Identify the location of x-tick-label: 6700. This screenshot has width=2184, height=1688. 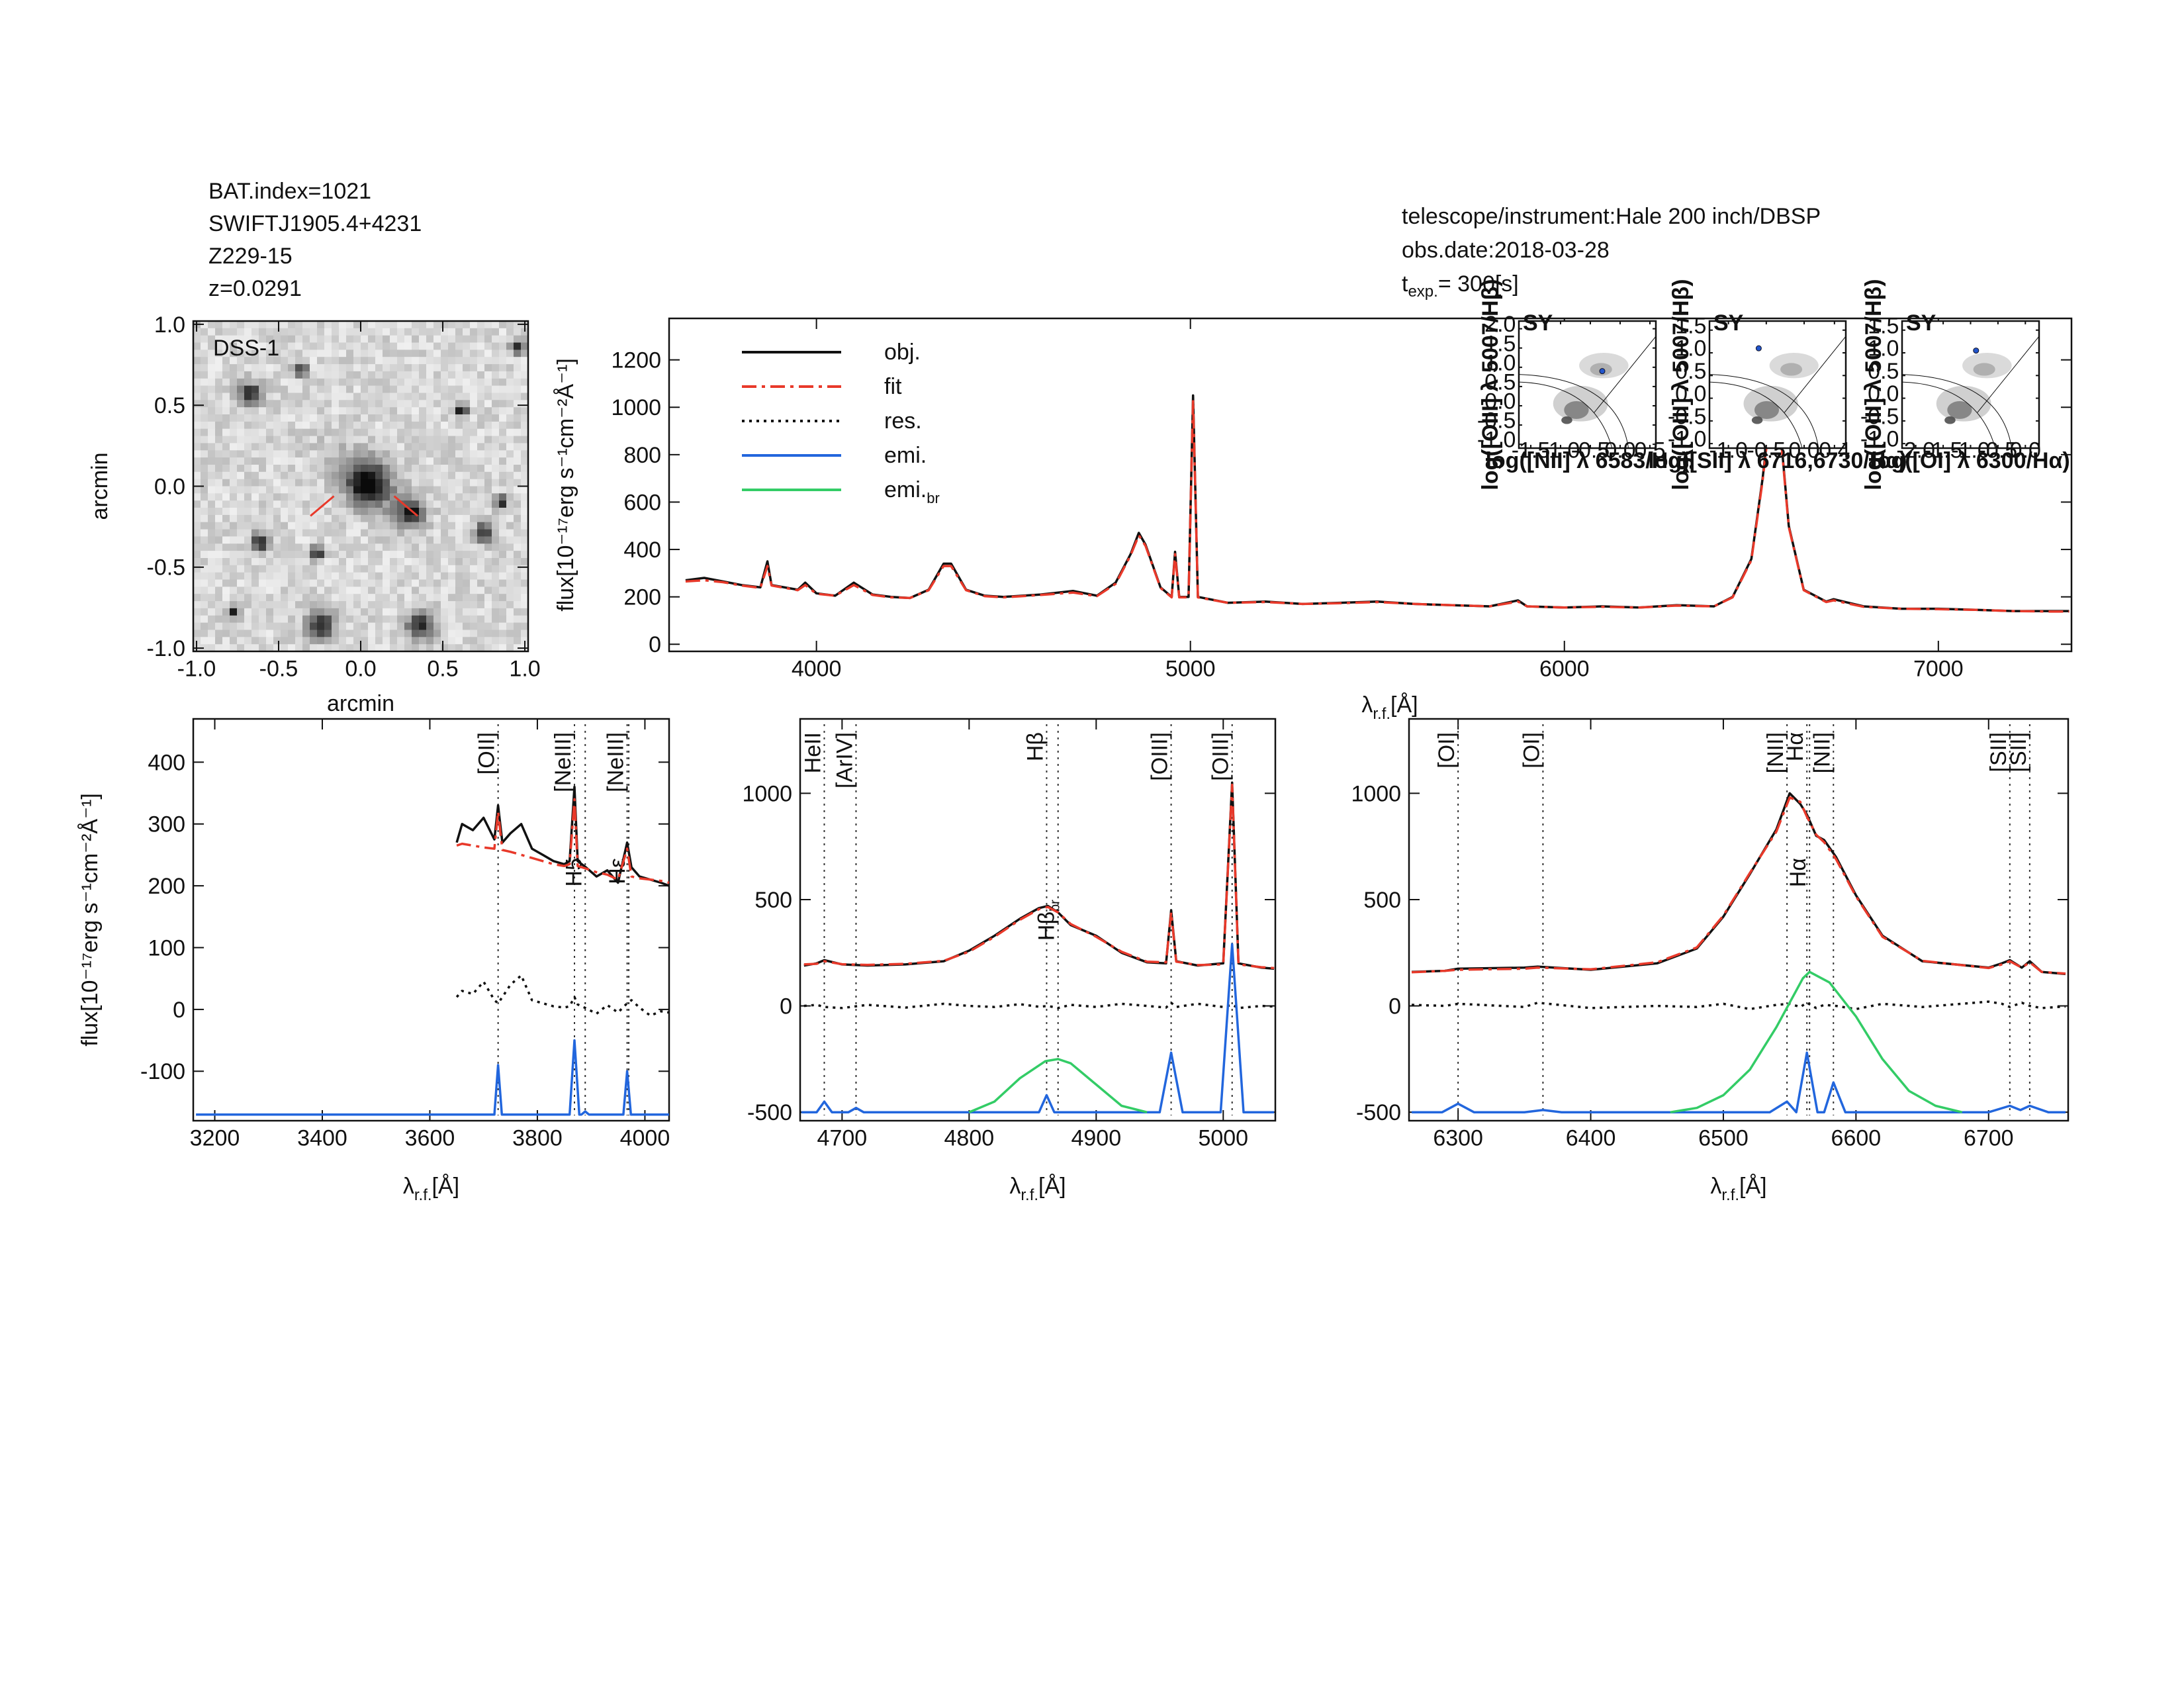
(1989, 1137).